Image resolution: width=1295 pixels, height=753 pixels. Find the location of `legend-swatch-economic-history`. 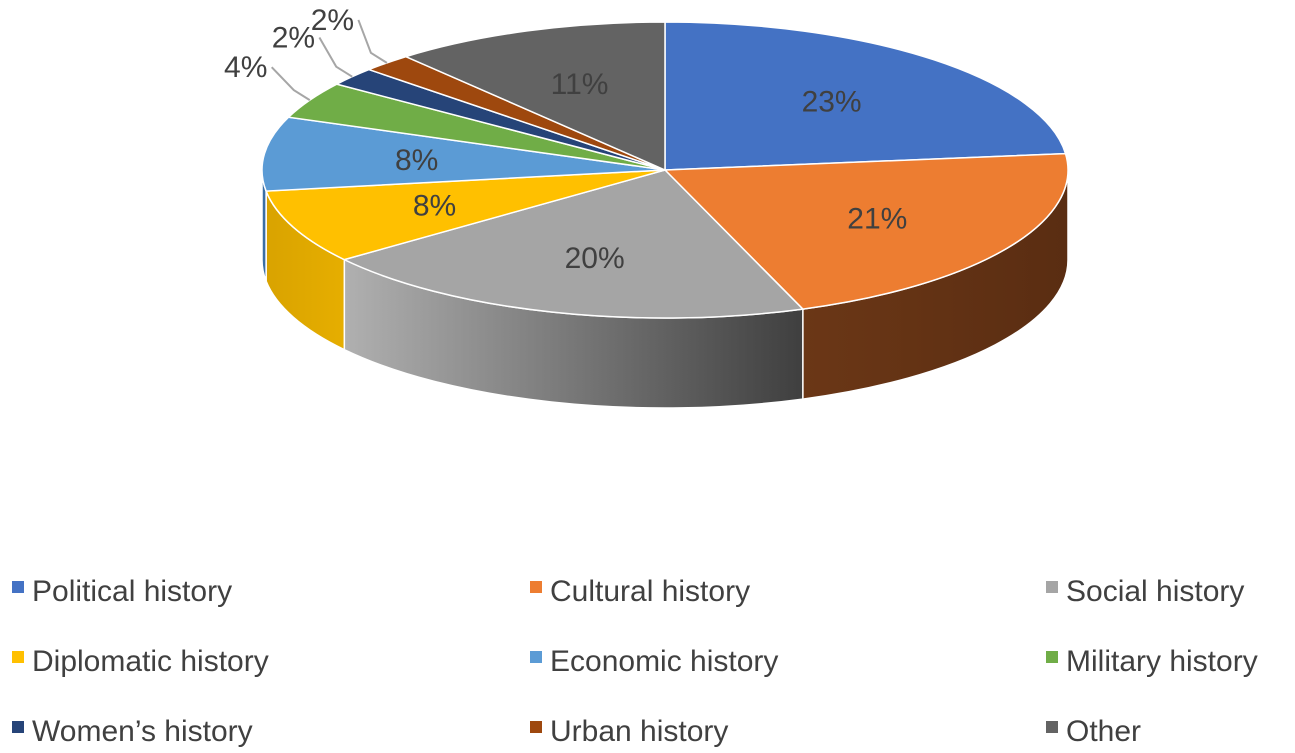

legend-swatch-economic-history is located at coordinates (536, 657).